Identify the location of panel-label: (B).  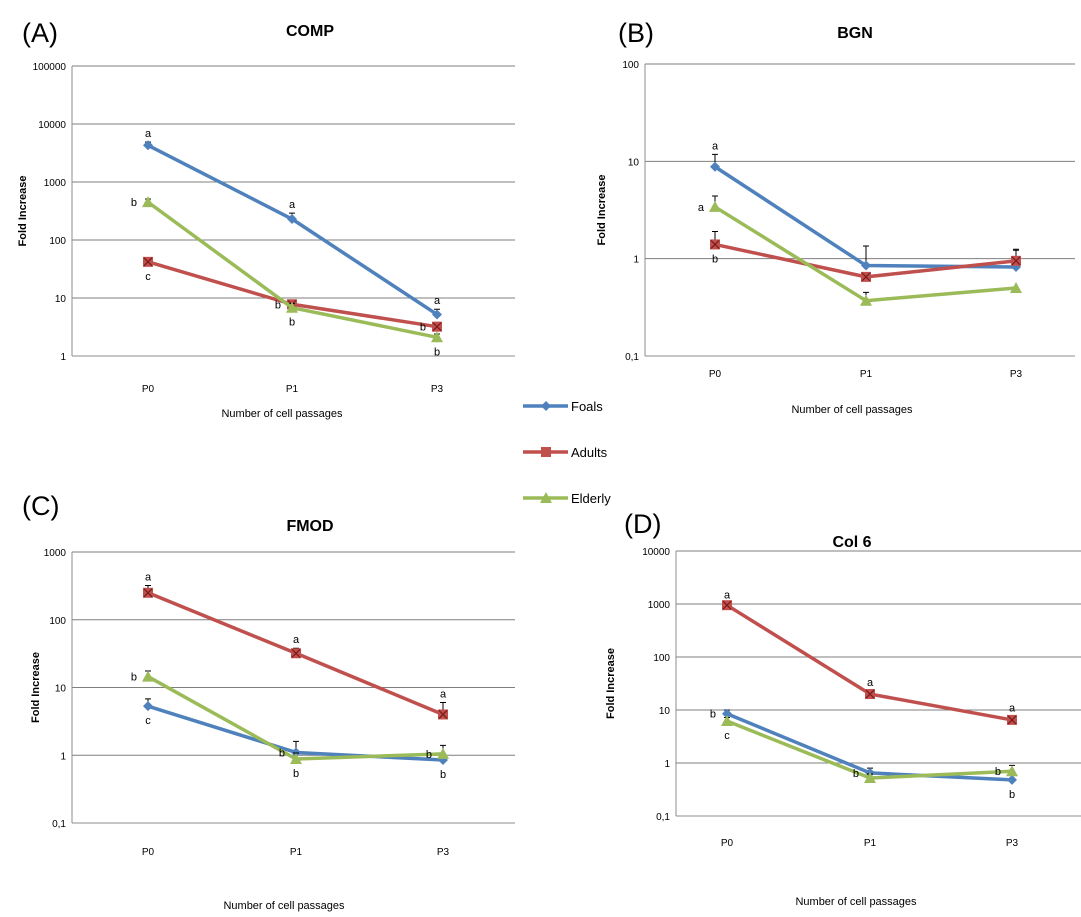
(636, 33).